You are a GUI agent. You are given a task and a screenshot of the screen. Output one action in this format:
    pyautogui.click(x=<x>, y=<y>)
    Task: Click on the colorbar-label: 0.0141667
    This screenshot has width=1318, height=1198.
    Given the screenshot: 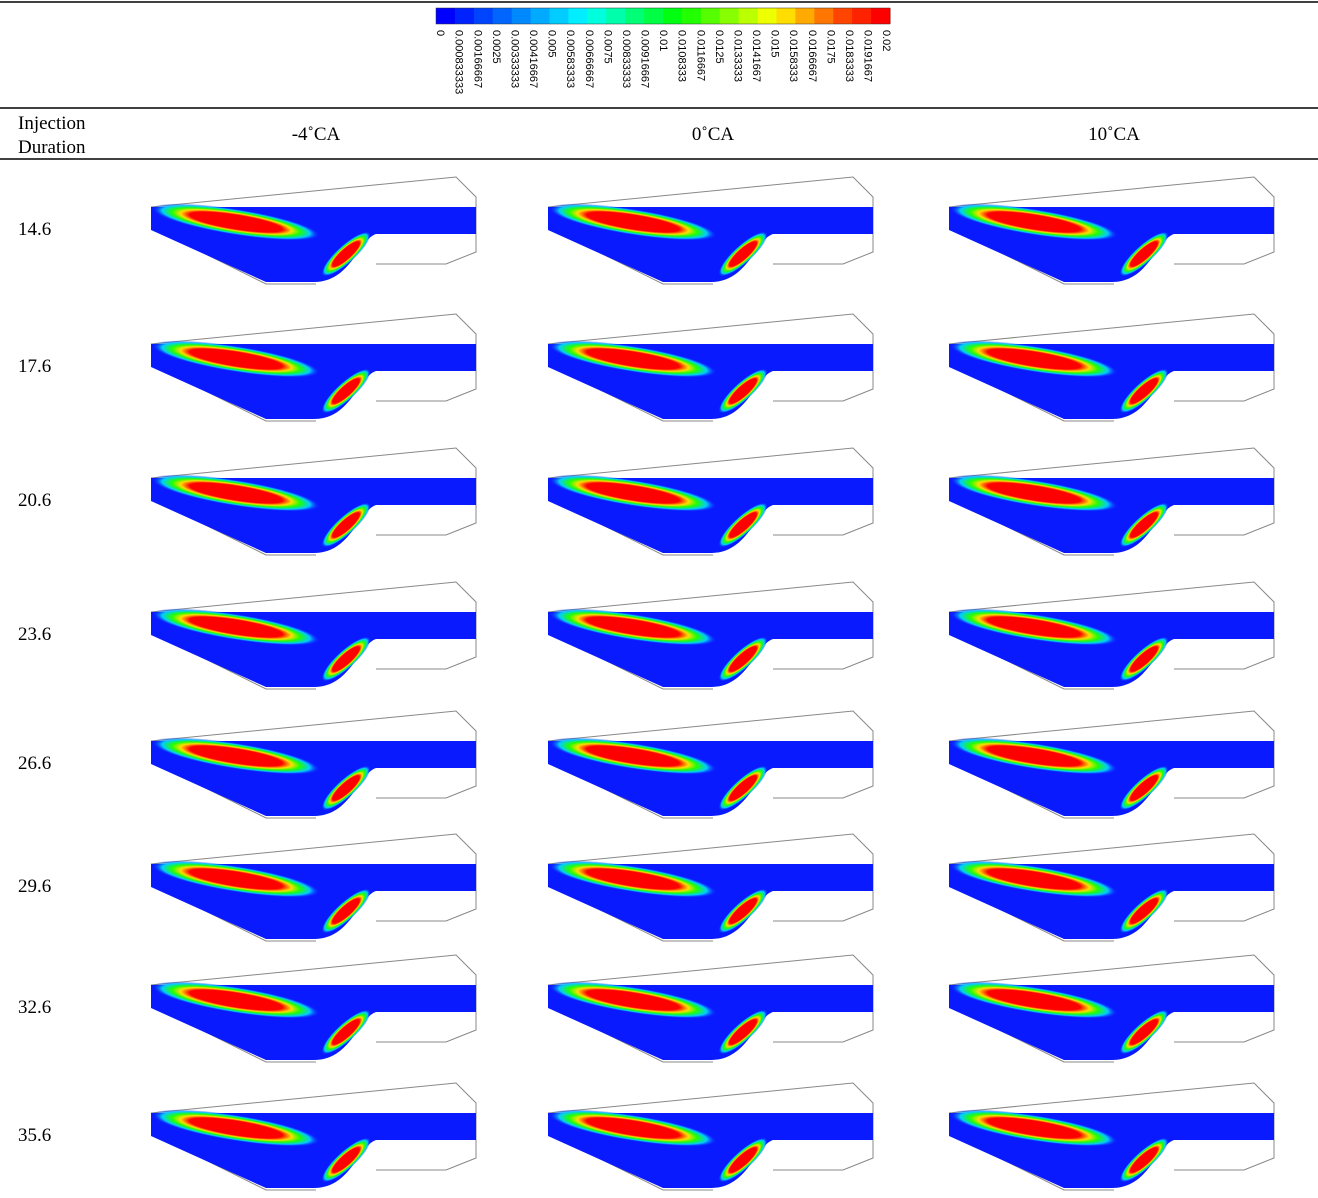 What is the action you would take?
    pyautogui.click(x=756, y=56)
    